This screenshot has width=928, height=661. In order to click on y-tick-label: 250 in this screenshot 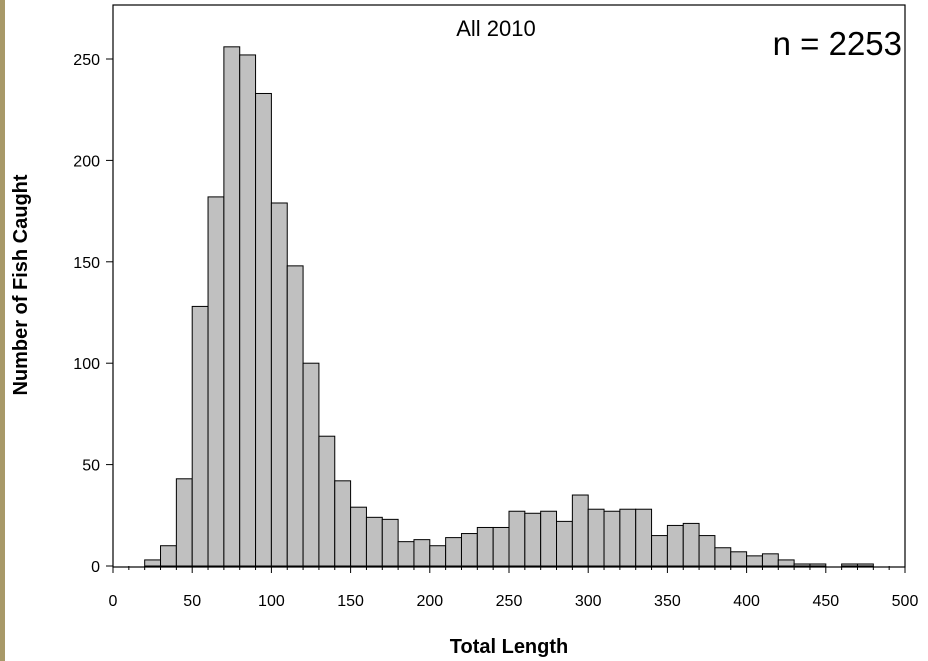, I will do `click(86, 60)`.